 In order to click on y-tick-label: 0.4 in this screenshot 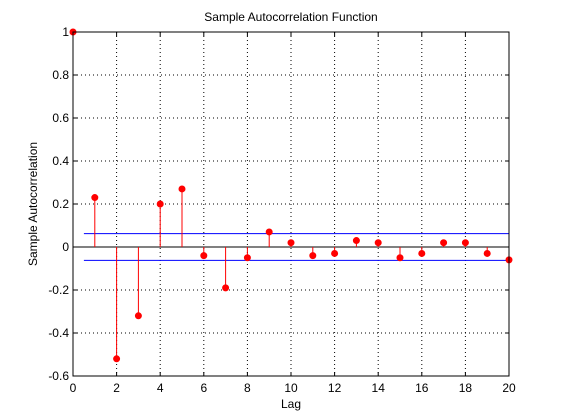, I will do `click(60, 161)`.